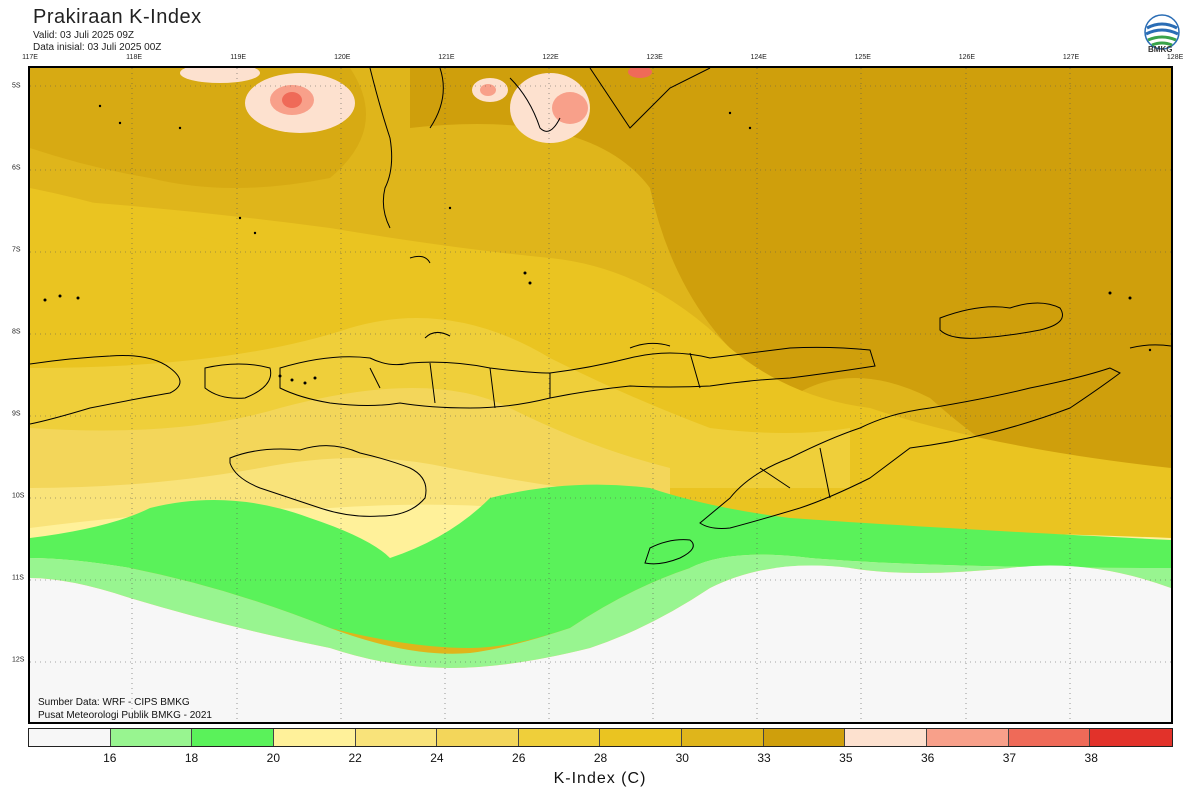 The image size is (1200, 800). I want to click on lon-label: 118E, so click(134, 57).